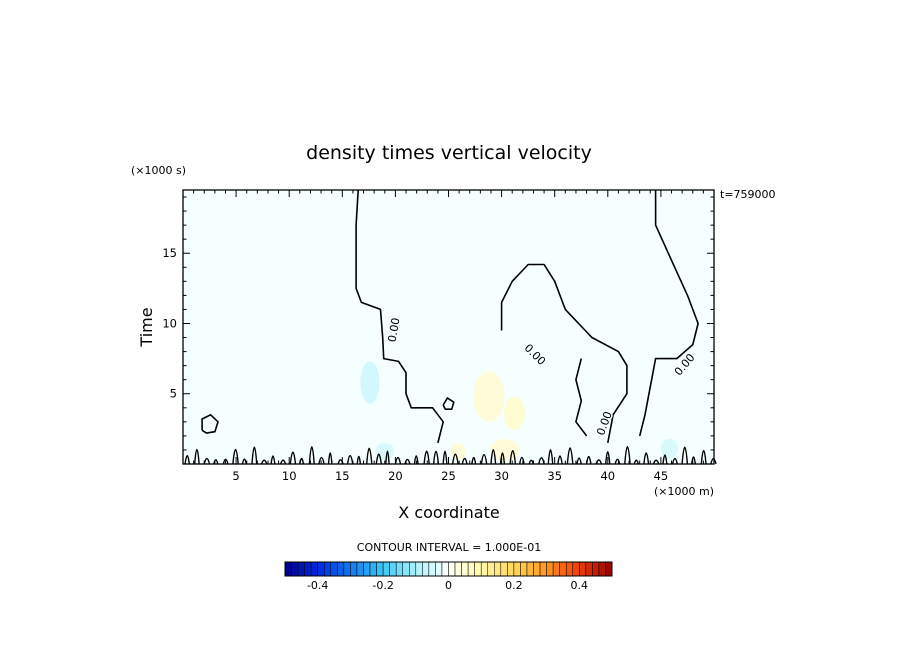 The height and width of the screenshot is (654, 904). I want to click on bottom-wiggle-contours, so click(450, 455).